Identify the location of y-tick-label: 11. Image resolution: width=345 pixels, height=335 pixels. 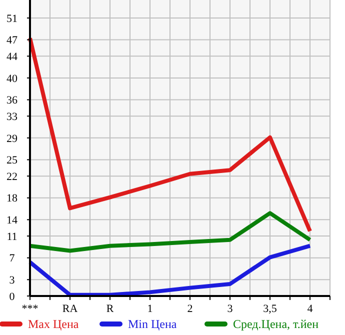
(12, 236).